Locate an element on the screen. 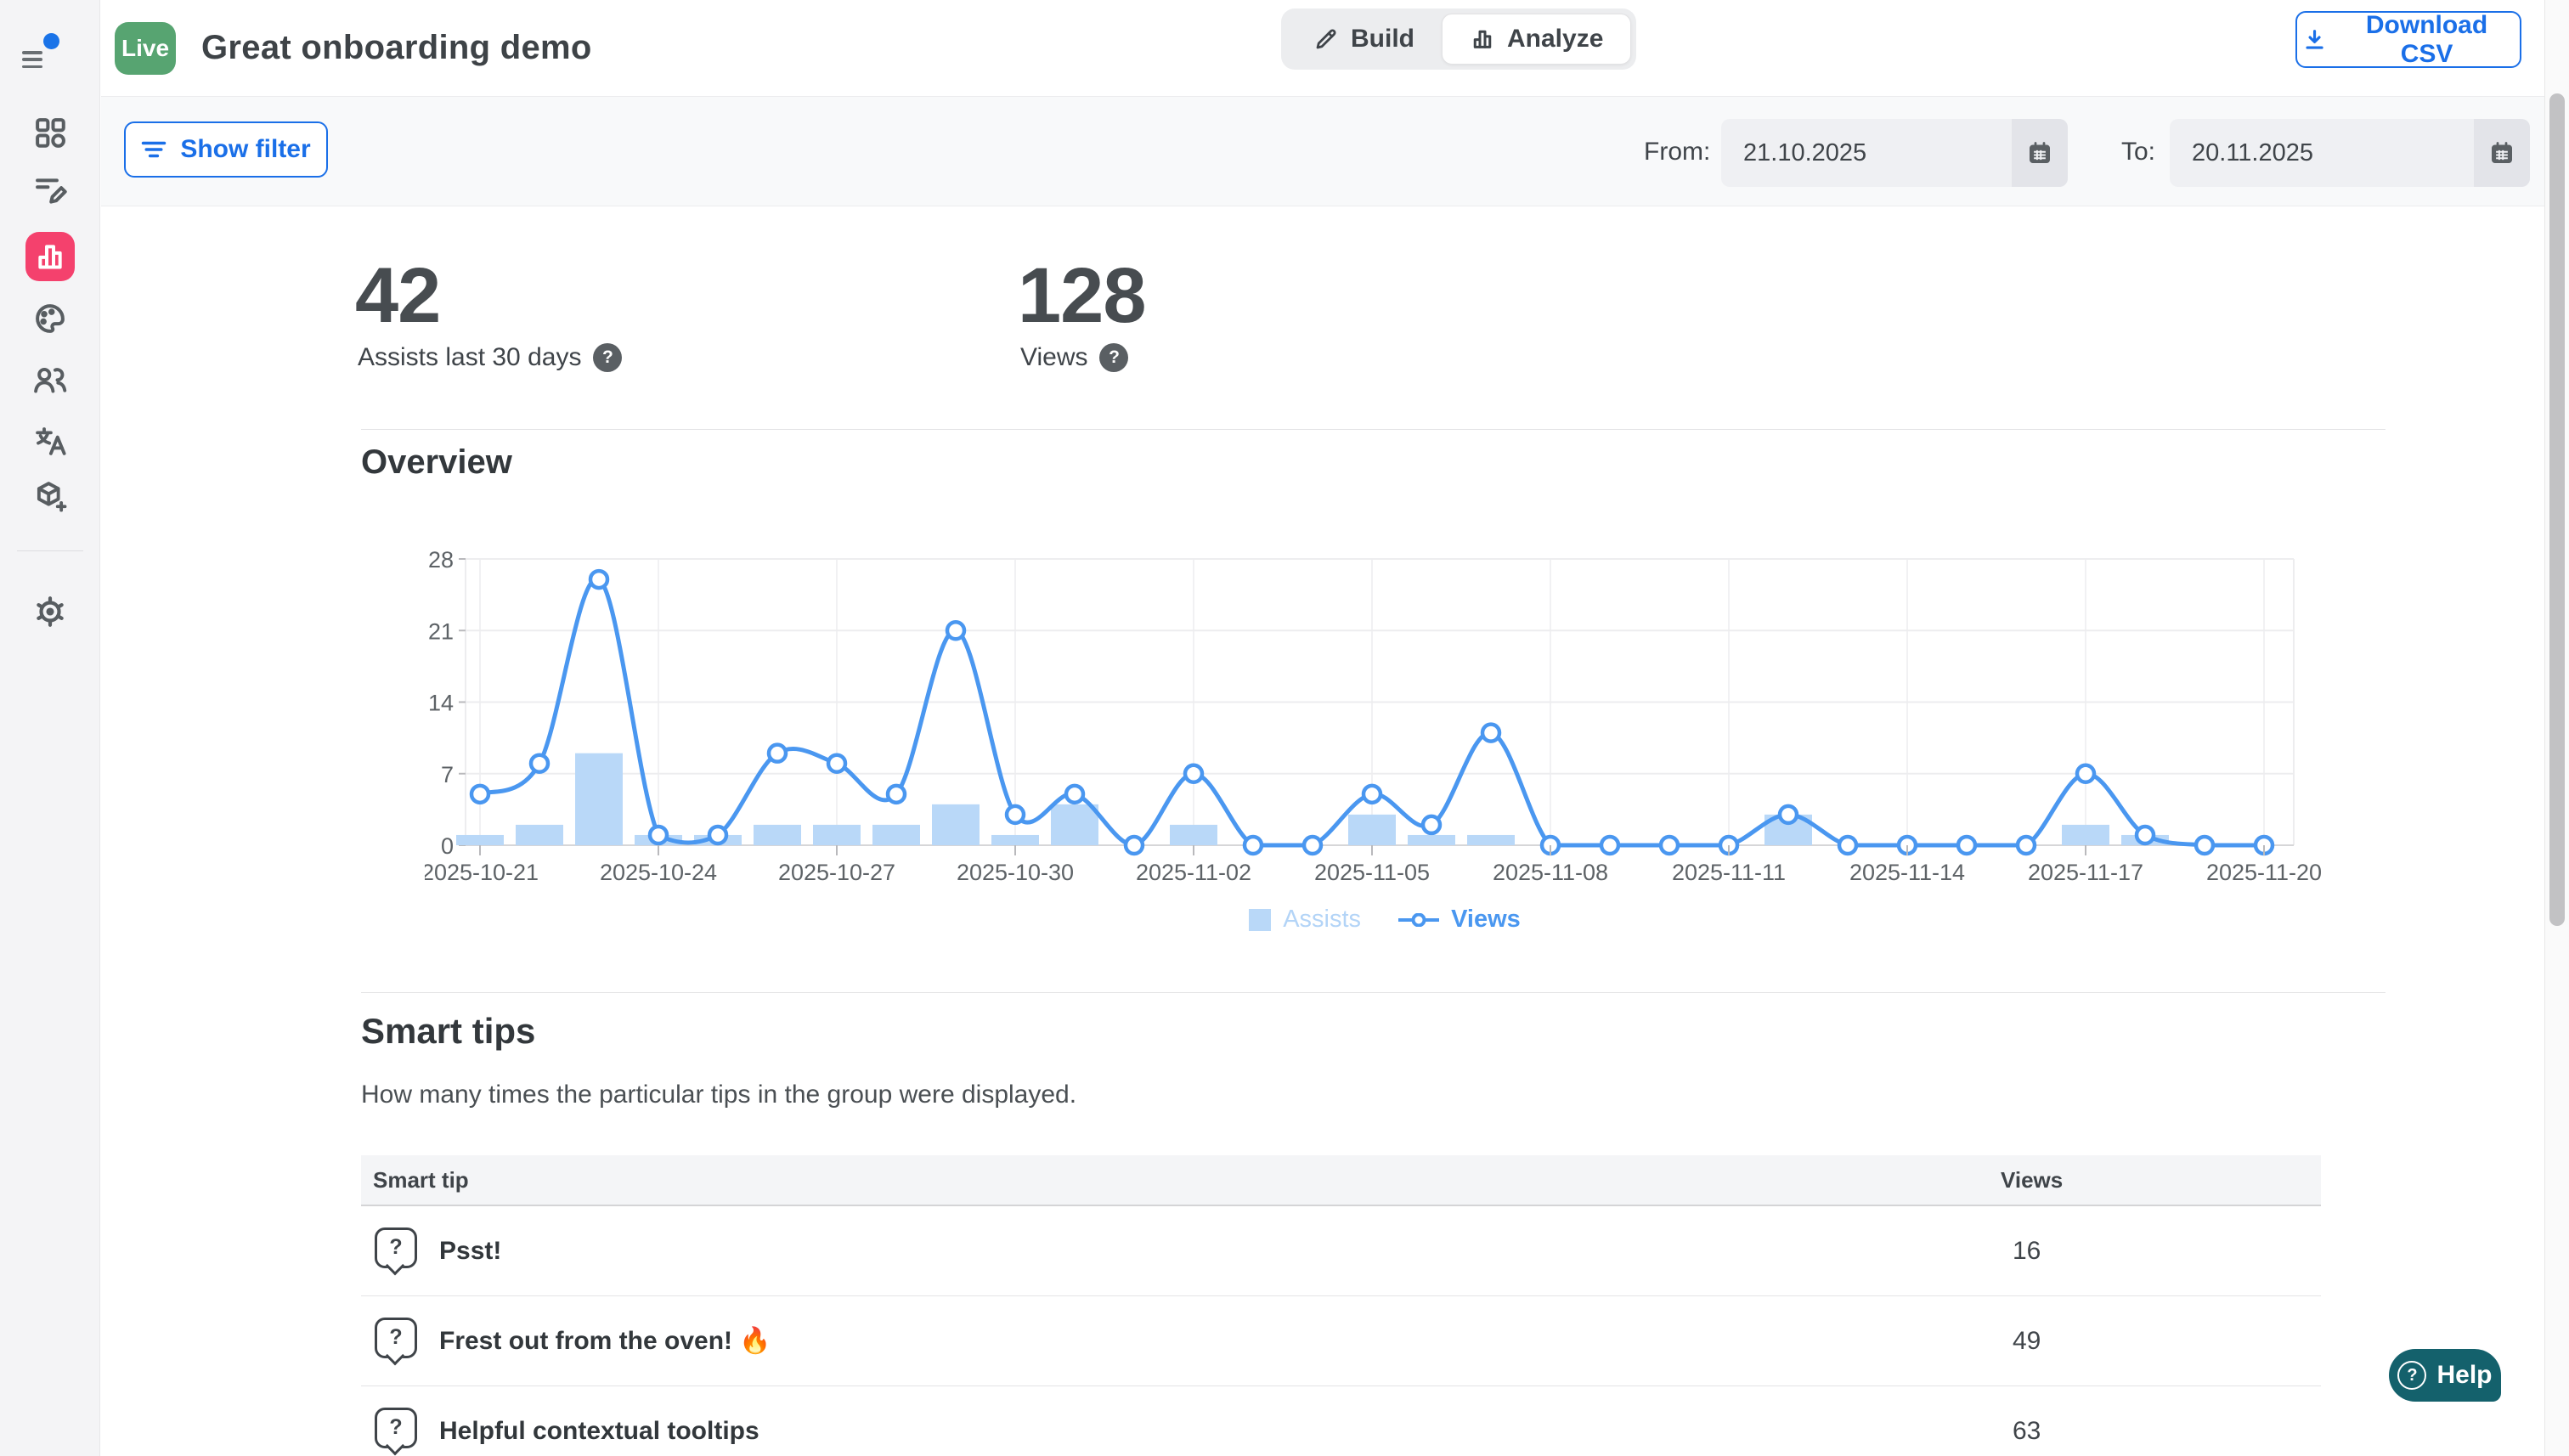 This screenshot has height=1456, width=2569. x-axis-label: 2025-10-30 is located at coordinates (1016, 873).